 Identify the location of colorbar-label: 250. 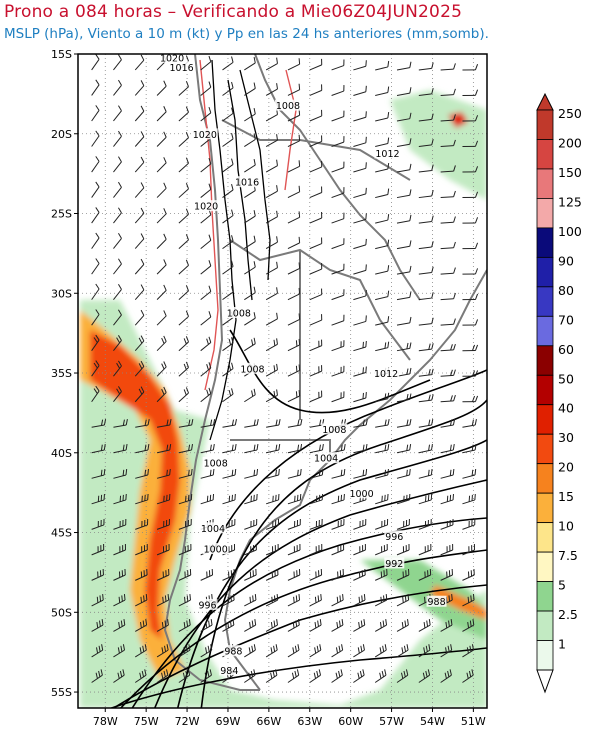
(570, 113).